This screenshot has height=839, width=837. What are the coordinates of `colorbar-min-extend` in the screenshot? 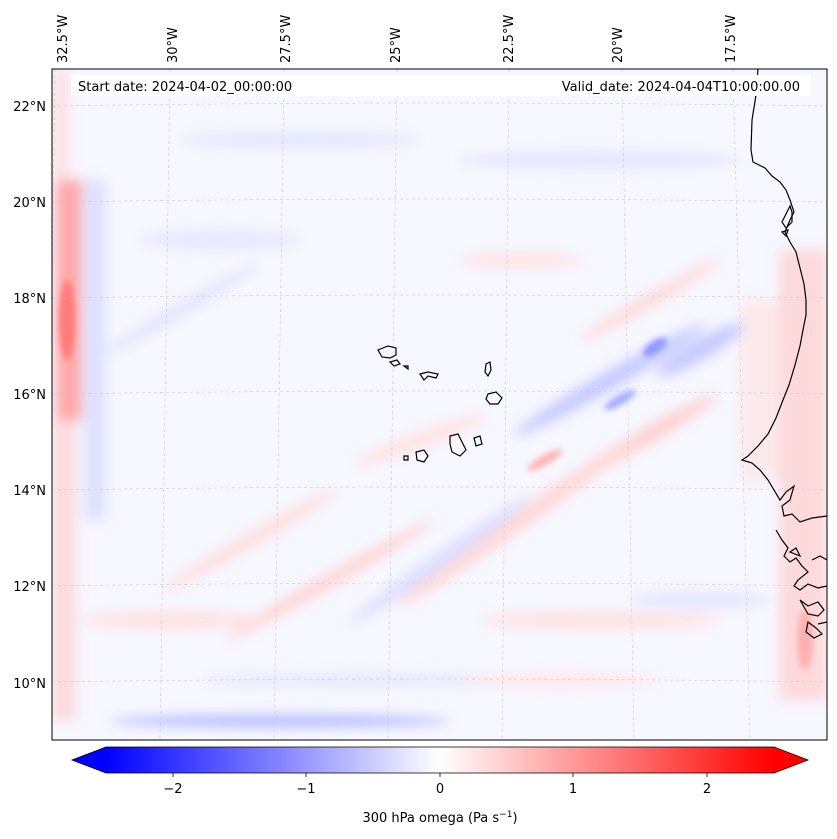 It's located at (89, 760).